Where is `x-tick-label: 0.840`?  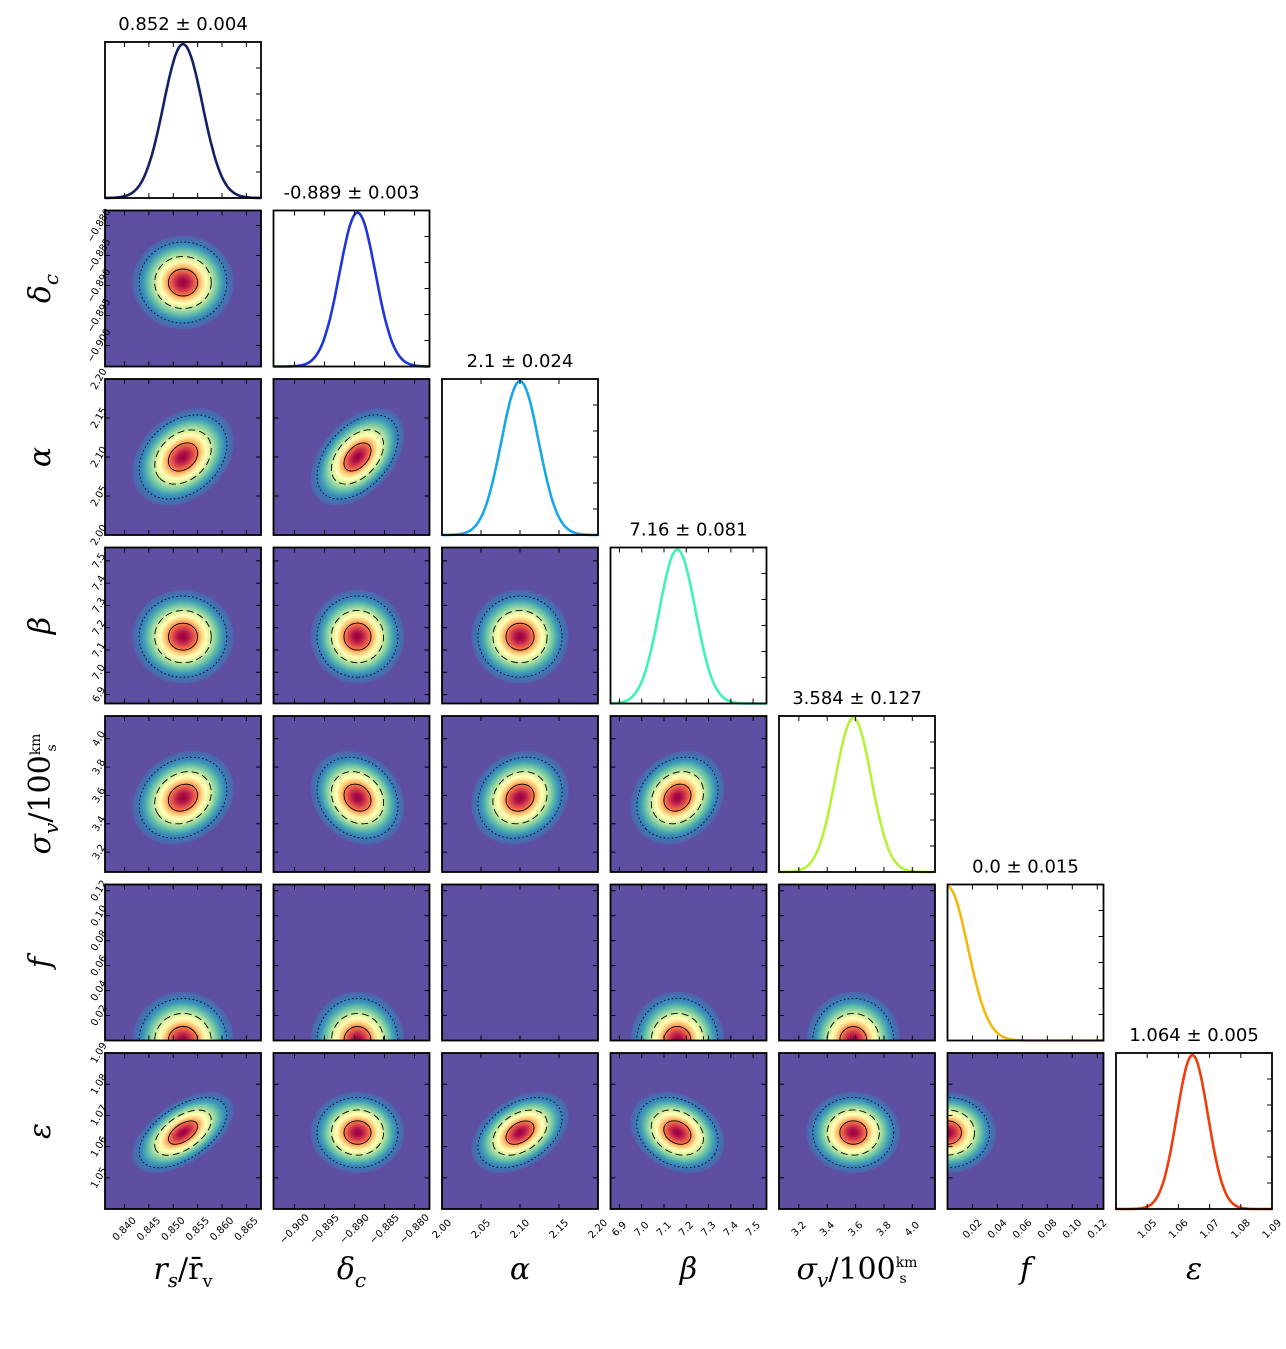 x-tick-label: 0.840 is located at coordinates (125, 1229).